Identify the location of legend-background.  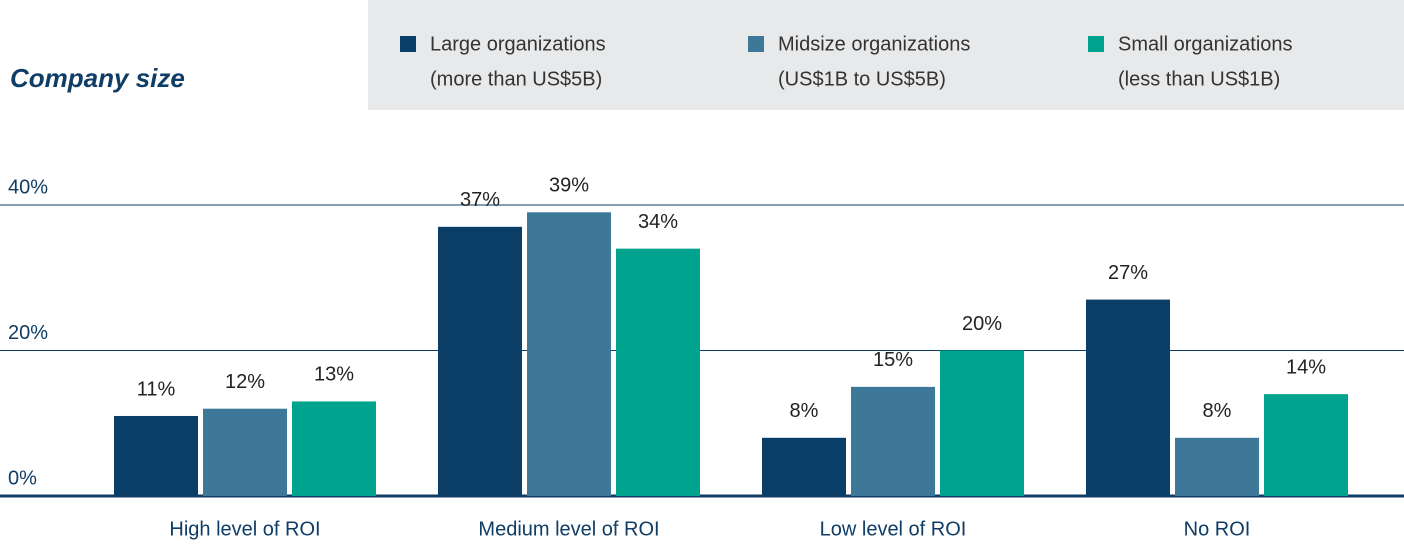
(886, 55).